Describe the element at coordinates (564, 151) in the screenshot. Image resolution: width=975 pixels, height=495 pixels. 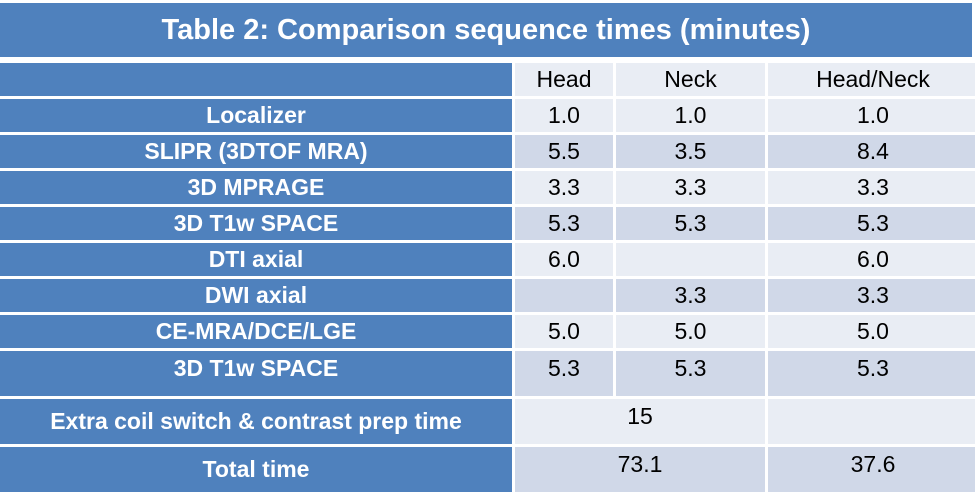
I see `cell-head: 5.5` at that location.